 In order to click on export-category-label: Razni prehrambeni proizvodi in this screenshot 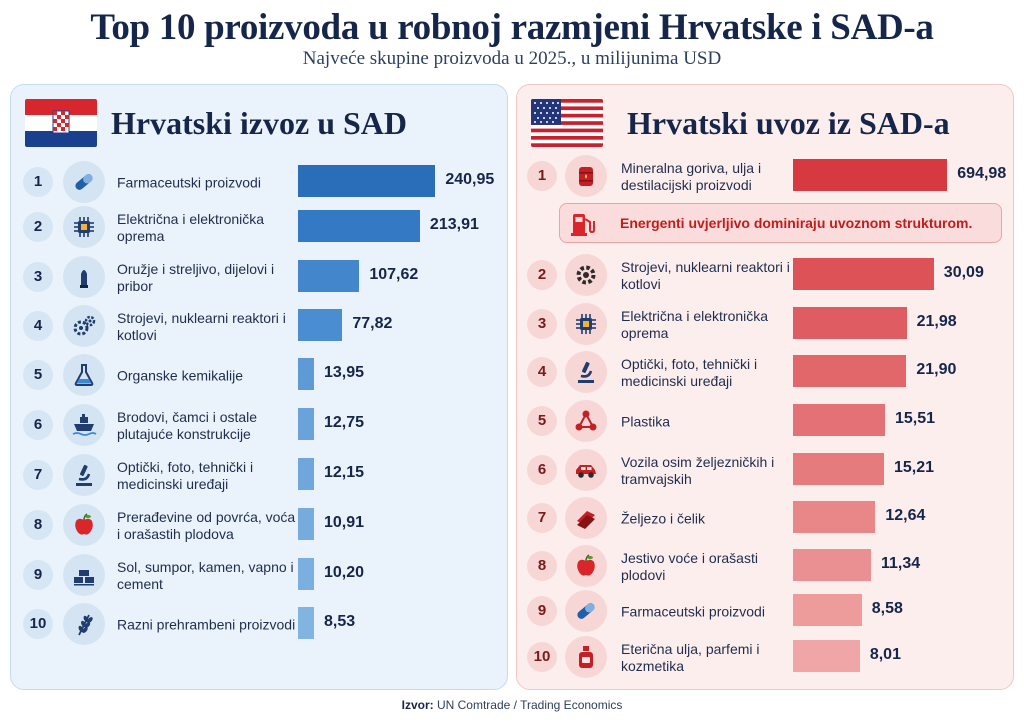, I will do `click(206, 624)`.